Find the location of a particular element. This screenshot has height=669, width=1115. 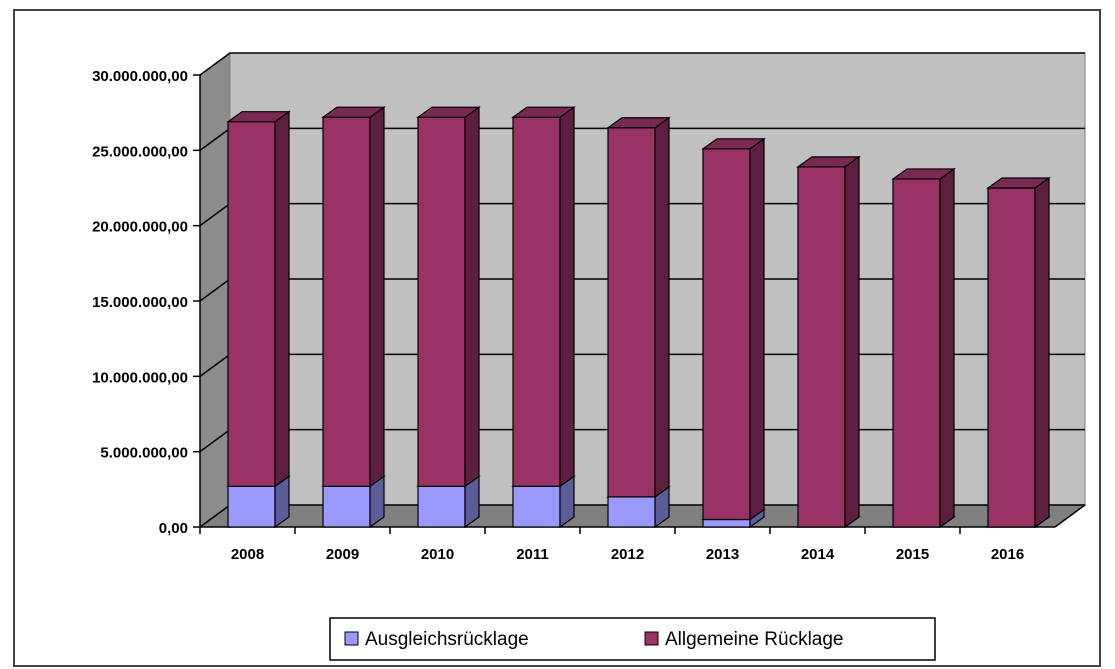

y-tick-label: 10.000.000,00 is located at coordinates (140, 377).